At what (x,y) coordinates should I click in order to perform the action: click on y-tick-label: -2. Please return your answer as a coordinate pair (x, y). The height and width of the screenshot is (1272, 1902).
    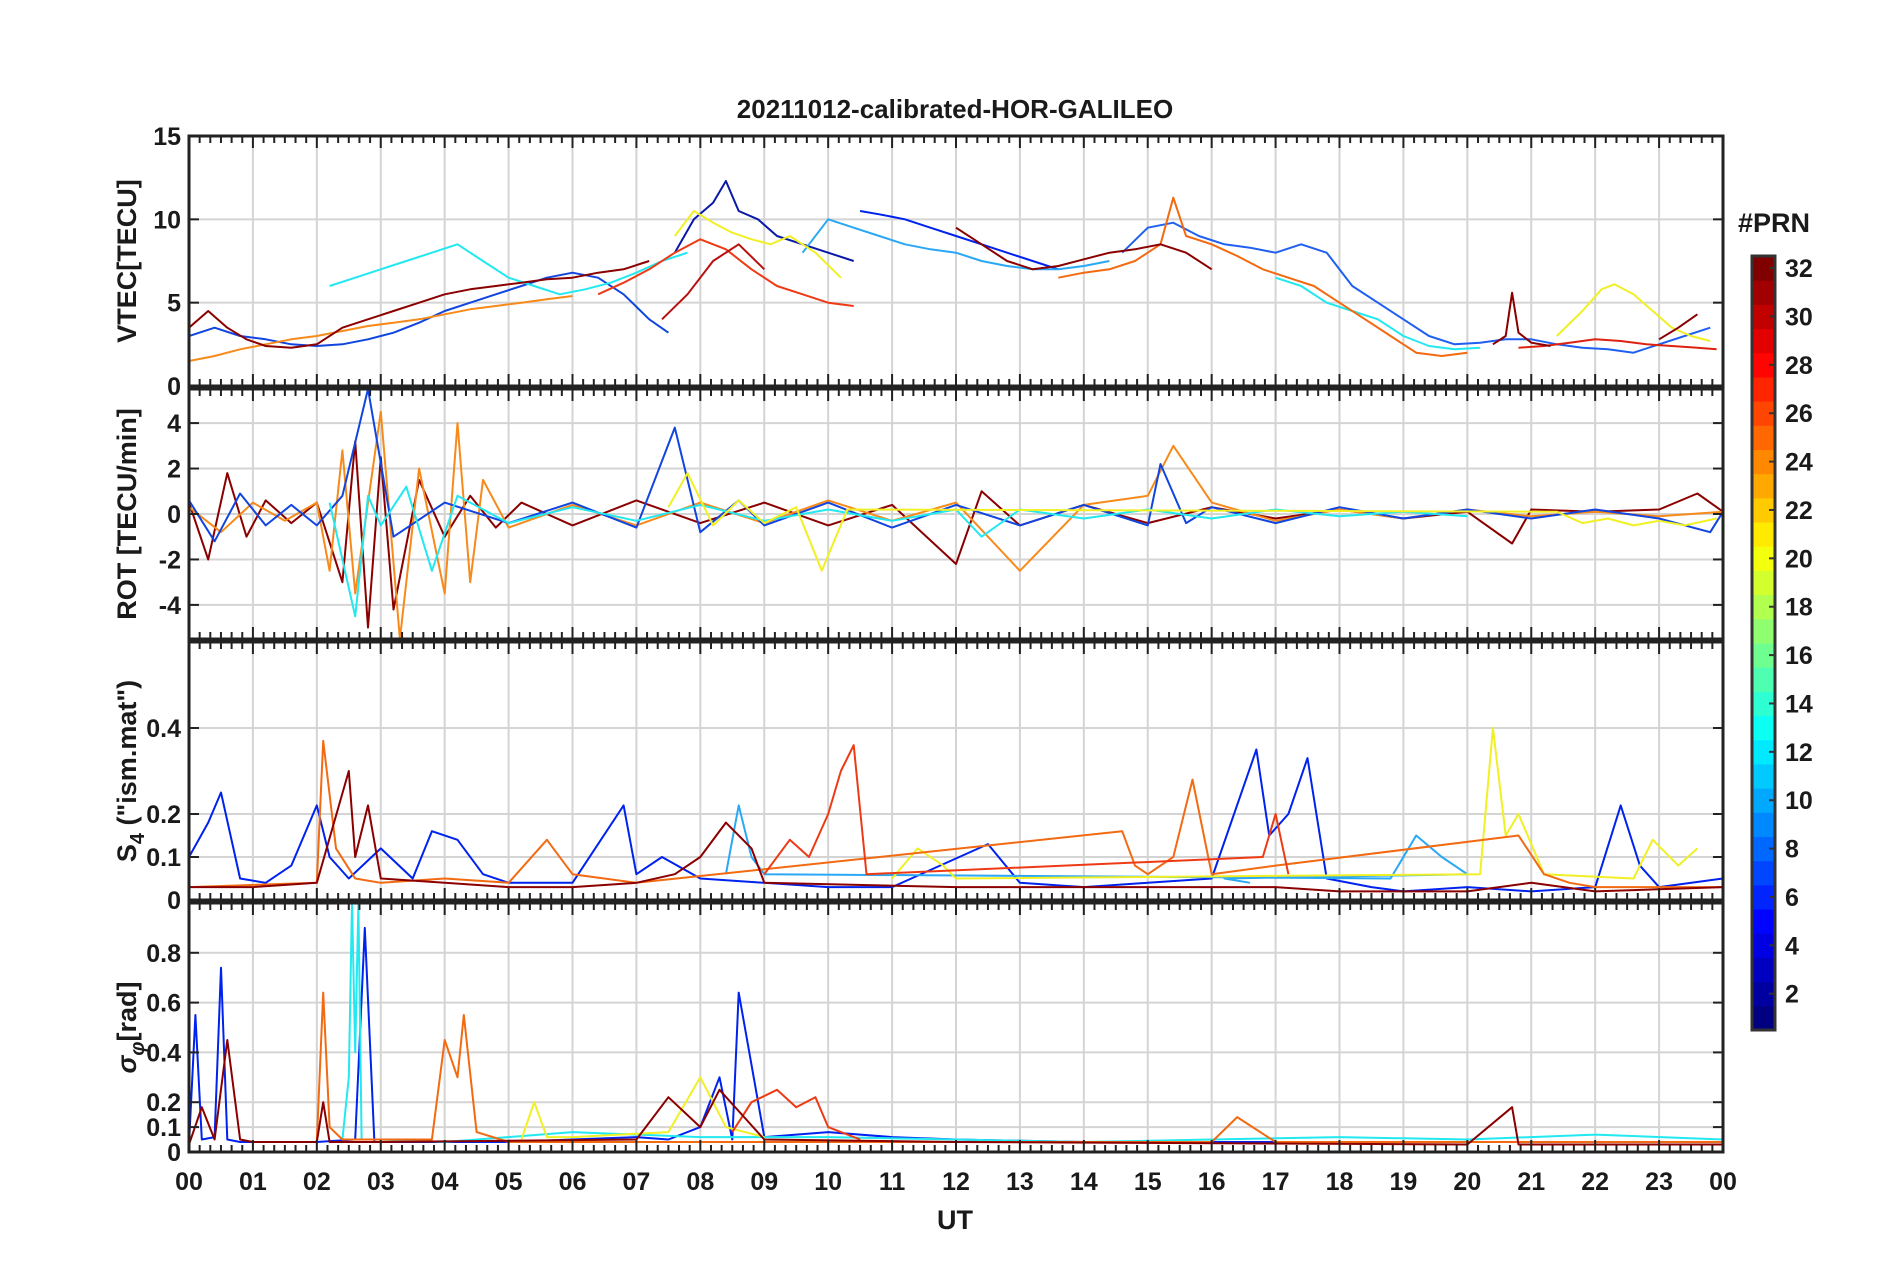
    Looking at the image, I should click on (170, 560).